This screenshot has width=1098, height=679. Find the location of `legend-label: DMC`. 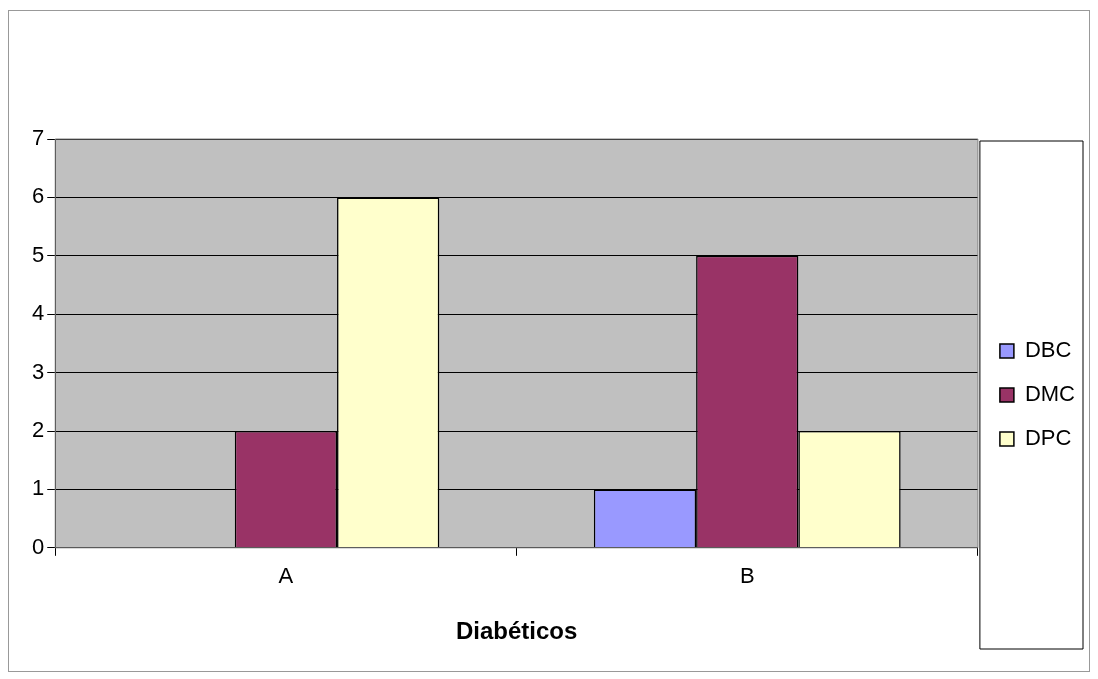

legend-label: DMC is located at coordinates (1050, 394).